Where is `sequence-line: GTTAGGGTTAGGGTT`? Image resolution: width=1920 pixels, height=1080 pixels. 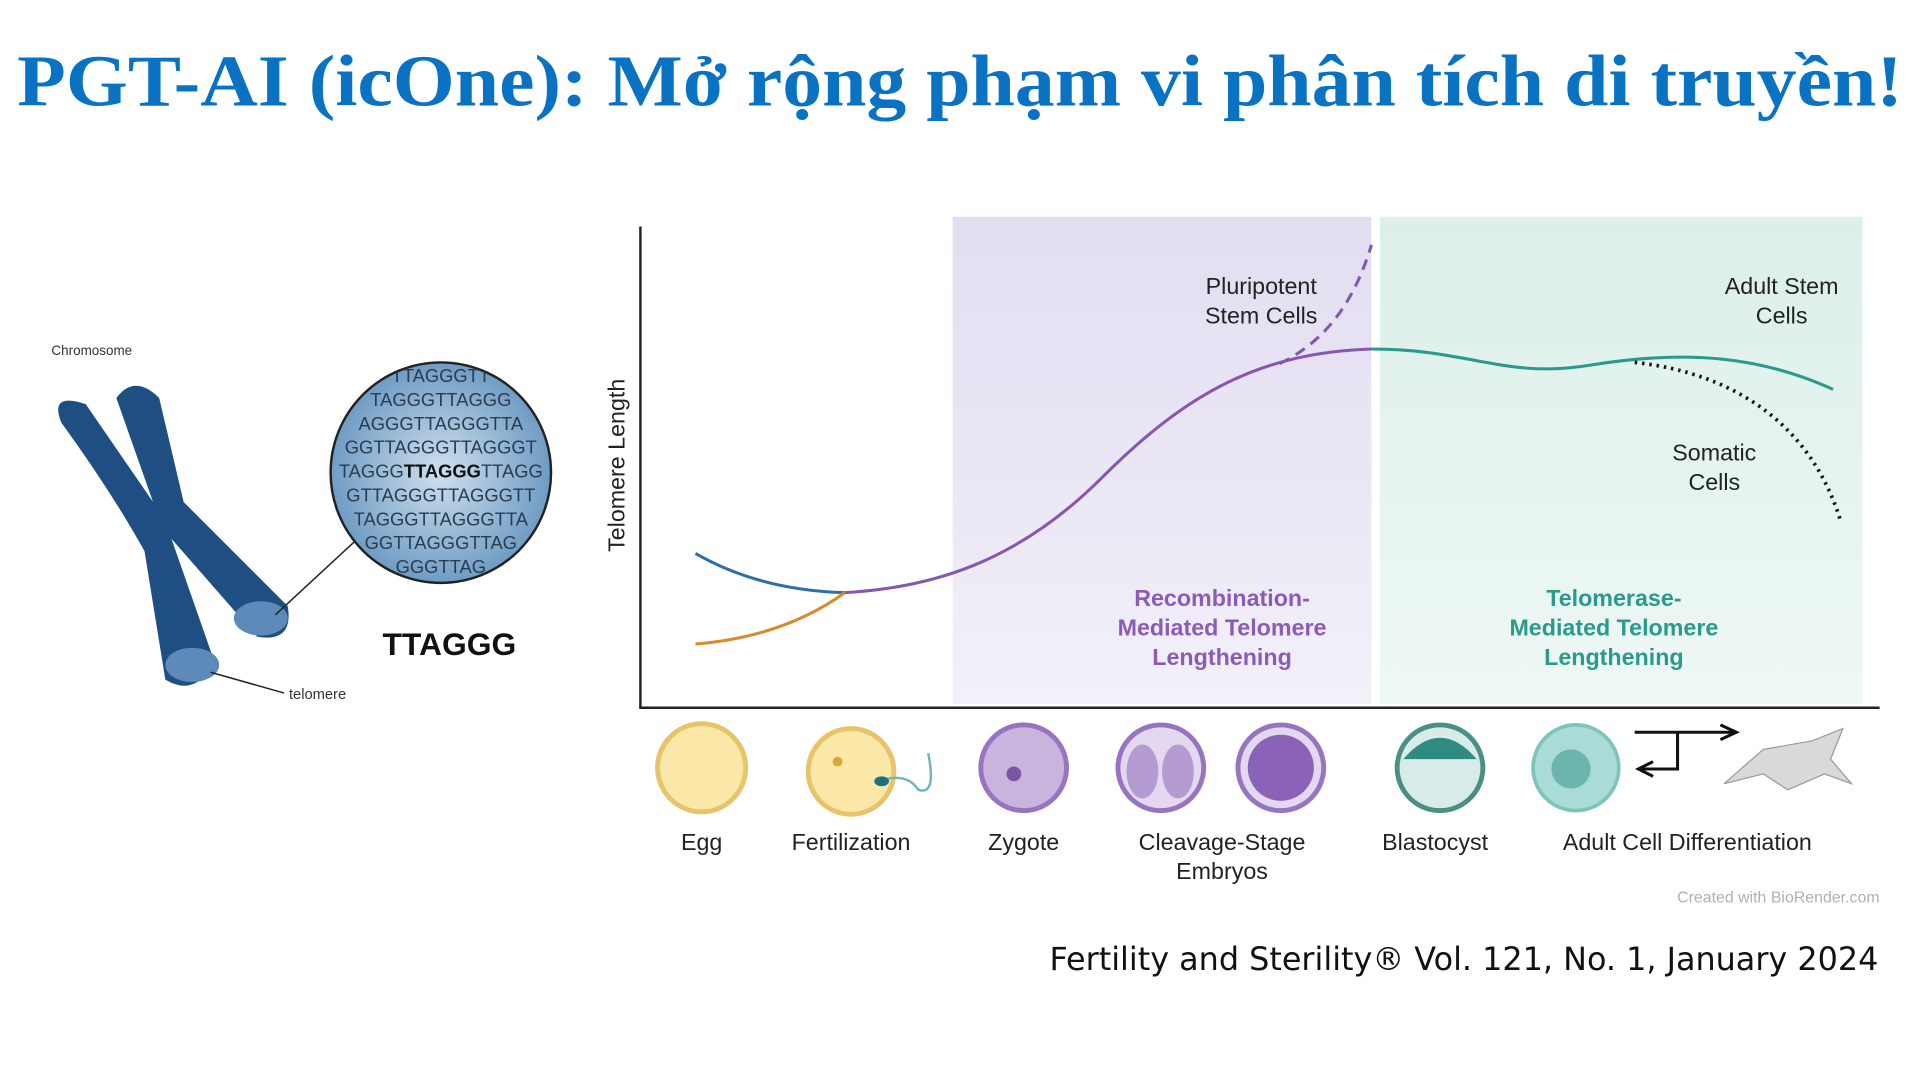
sequence-line: GTTAGGGTTAGGGTT is located at coordinates (440, 494).